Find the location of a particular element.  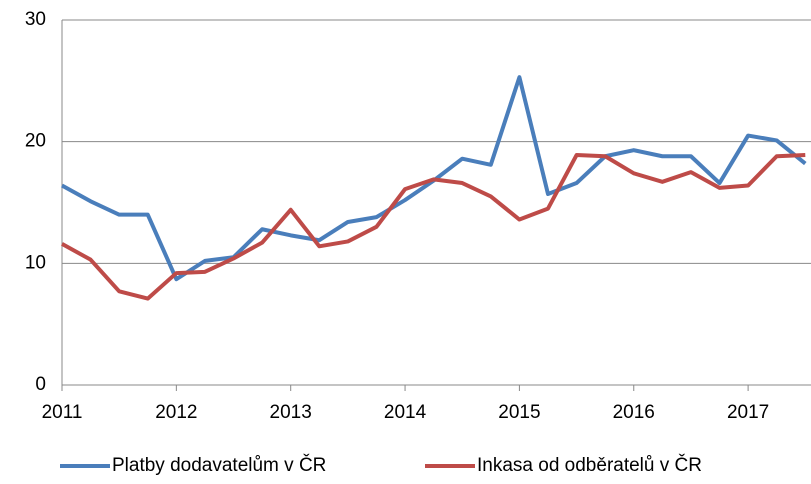

x-tick-label: 2016 is located at coordinates (634, 412).